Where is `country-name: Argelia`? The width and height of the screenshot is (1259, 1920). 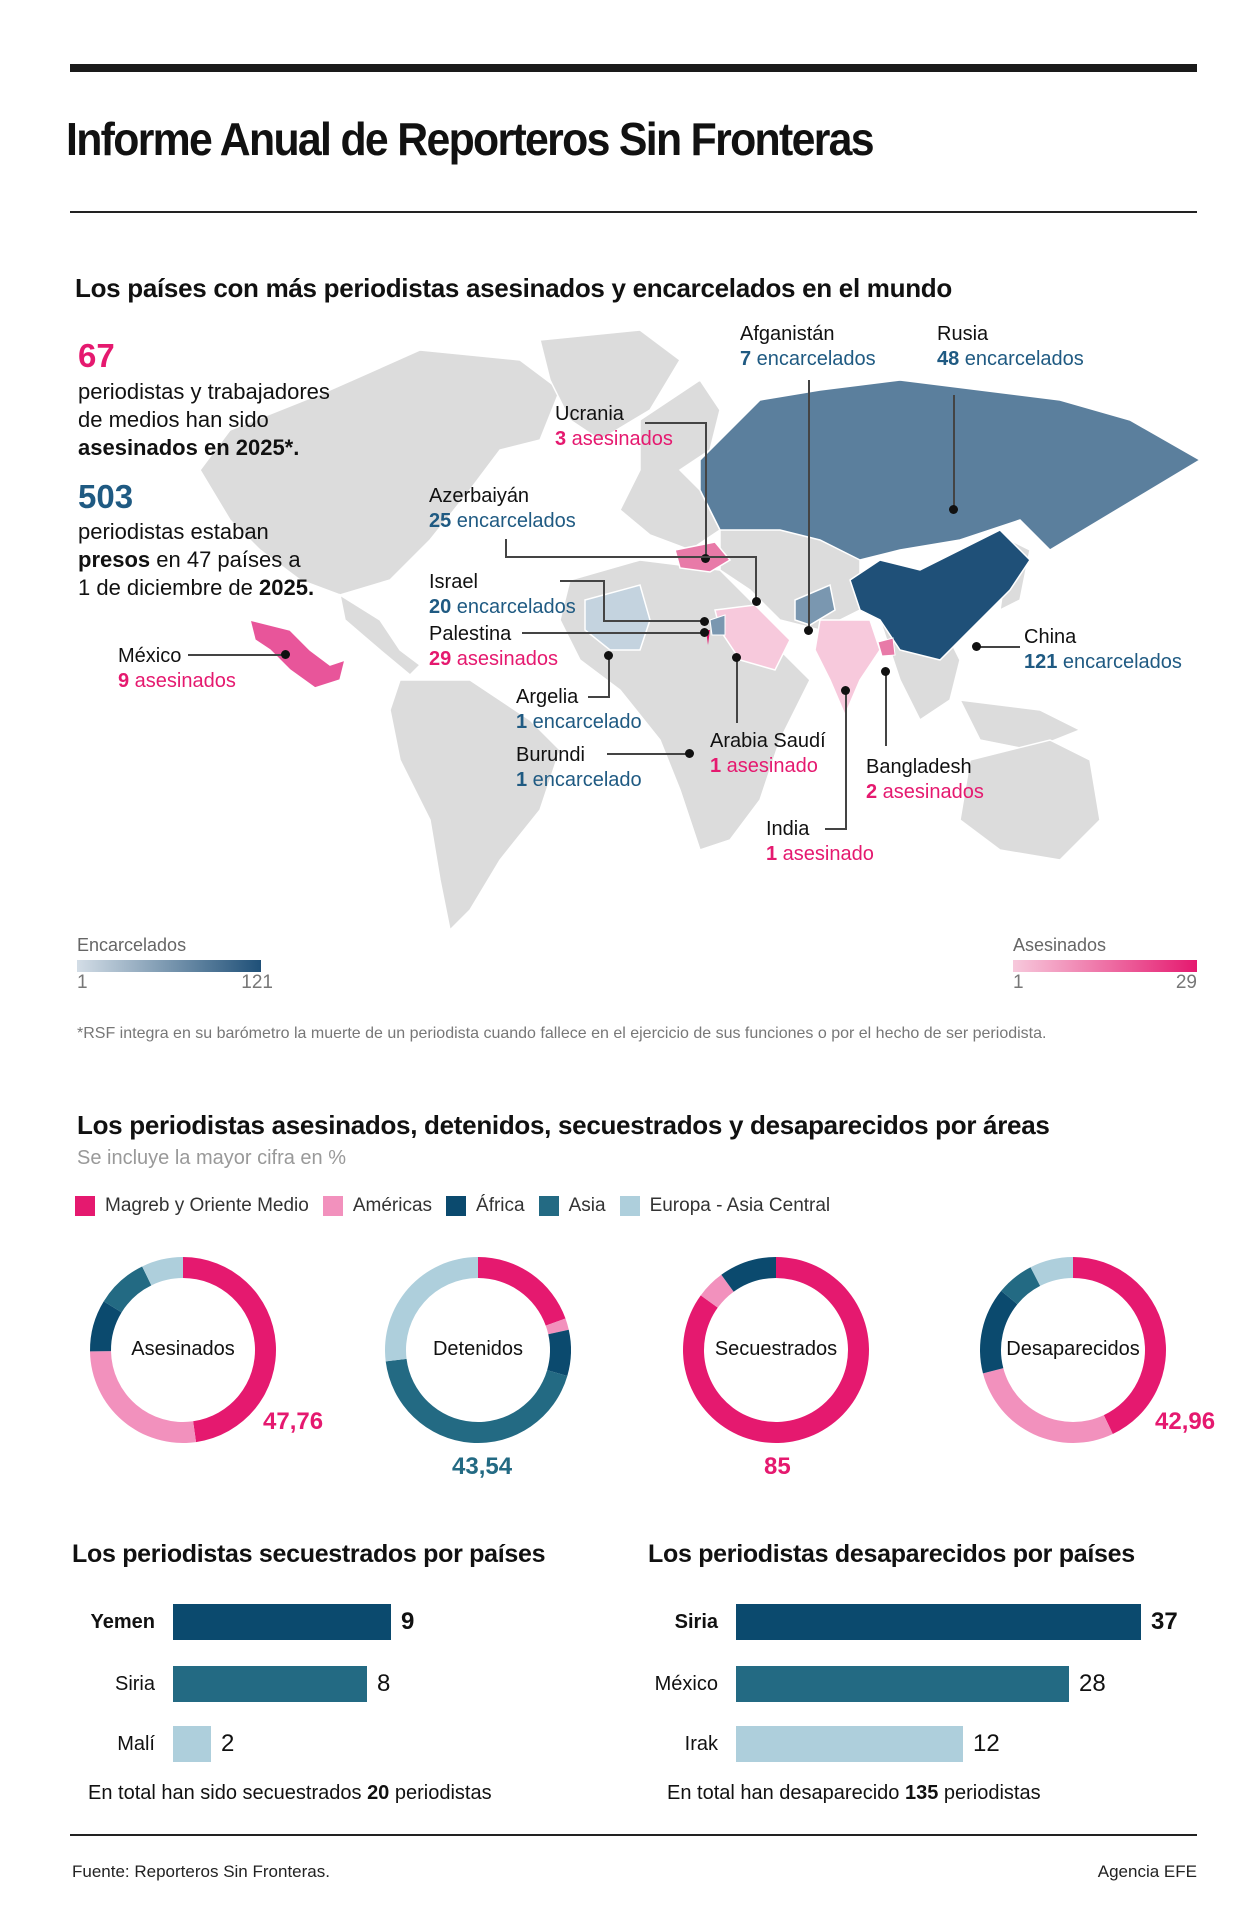 country-name: Argelia is located at coordinates (547, 697).